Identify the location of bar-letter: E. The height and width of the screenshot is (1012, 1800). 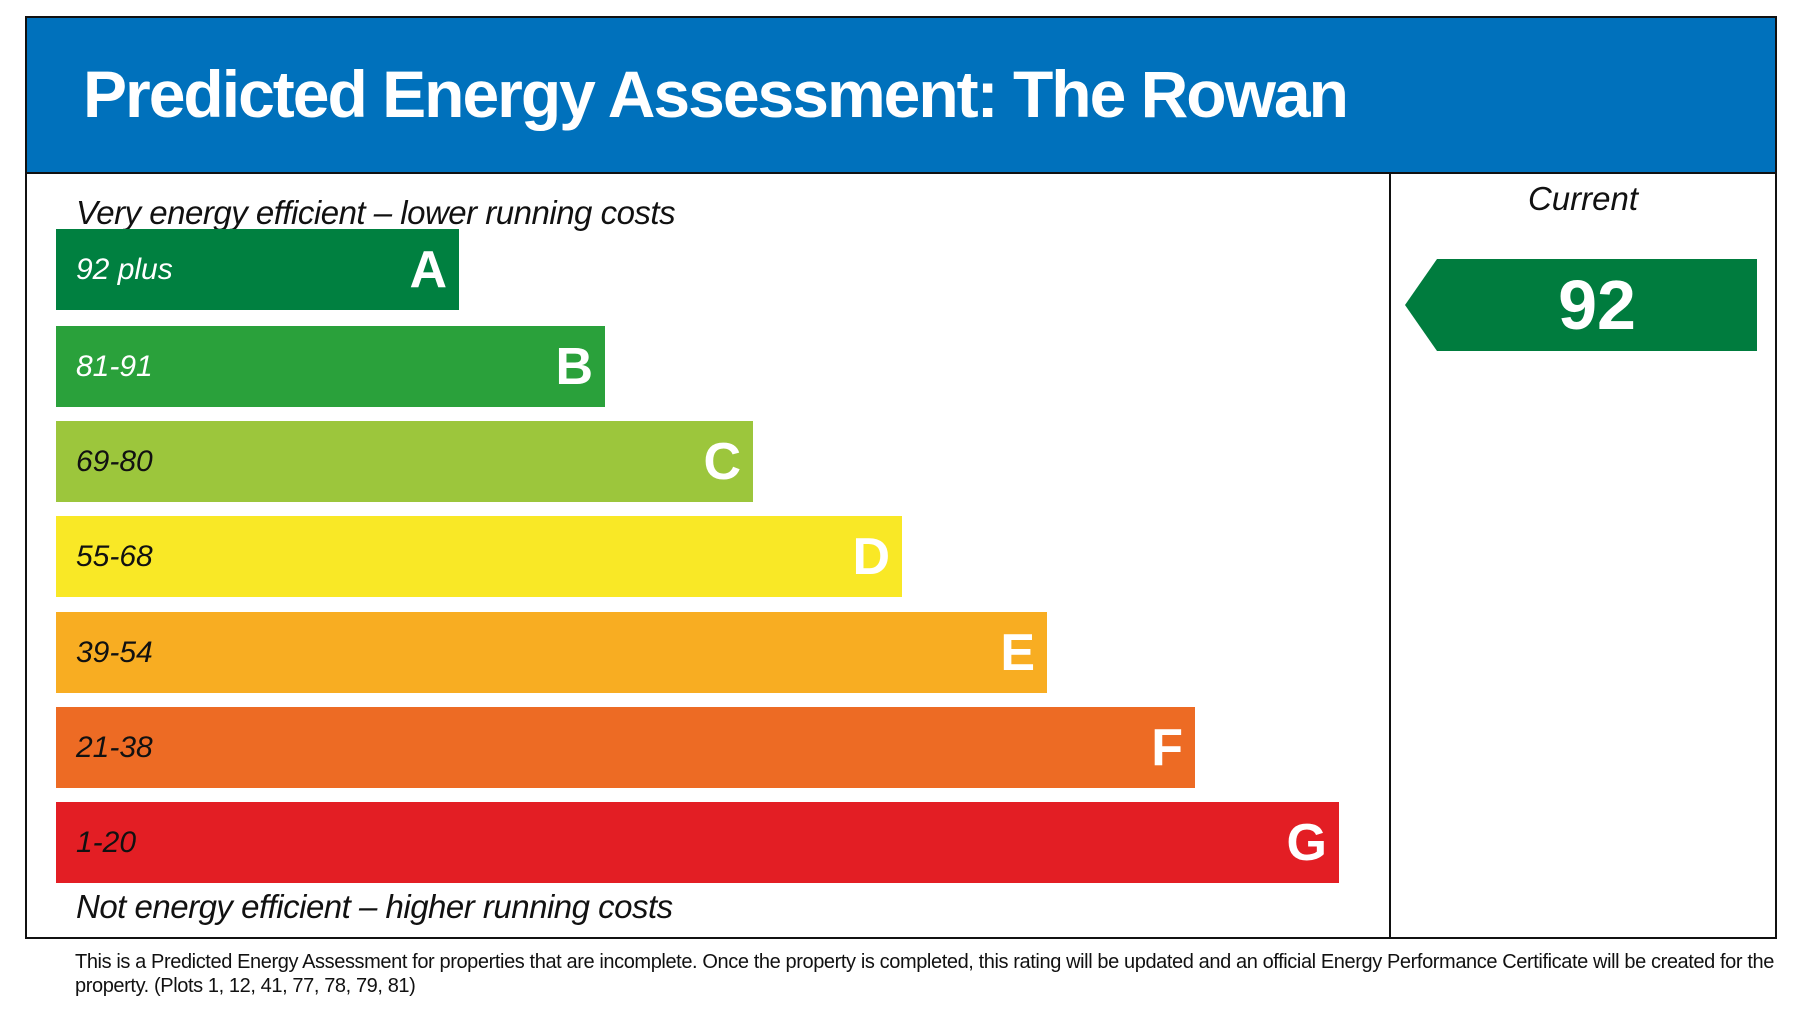
(1017, 652).